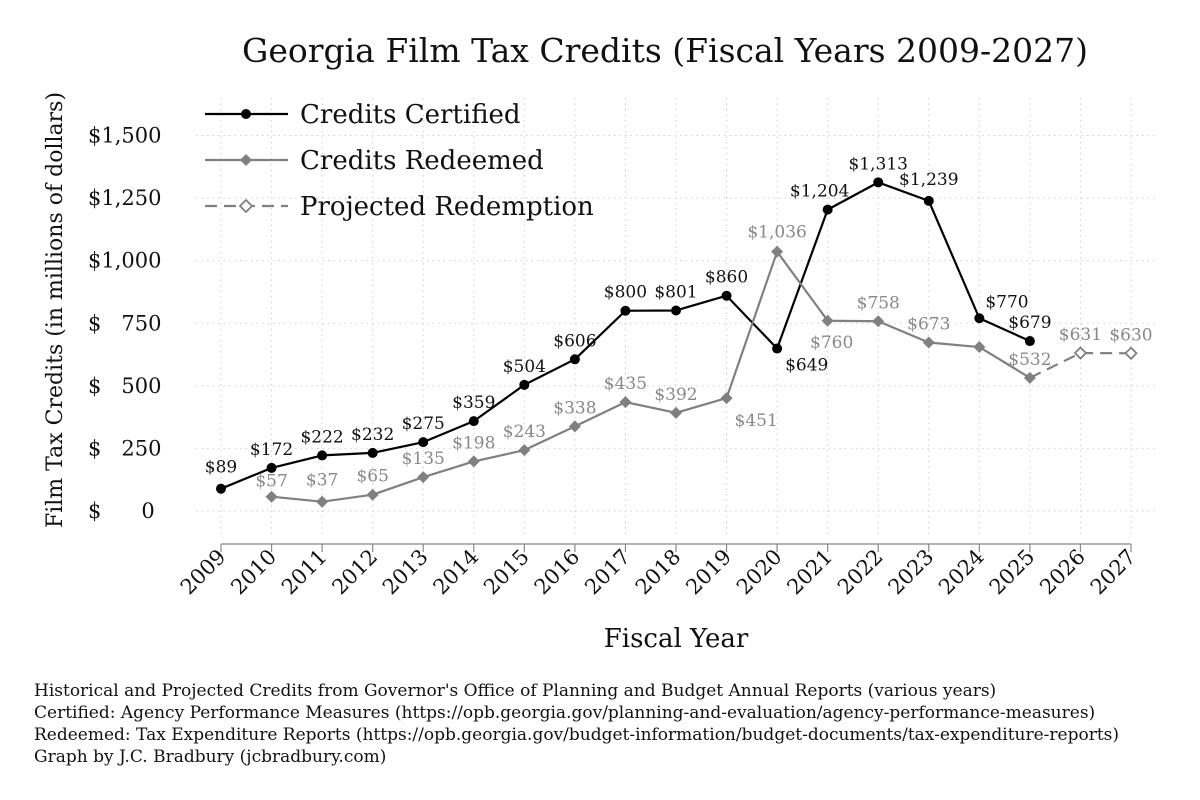 Image resolution: width=1200 pixels, height=800 pixels. Describe the element at coordinates (776, 233) in the screenshot. I see `redeemed-data-label: $1,036` at that location.